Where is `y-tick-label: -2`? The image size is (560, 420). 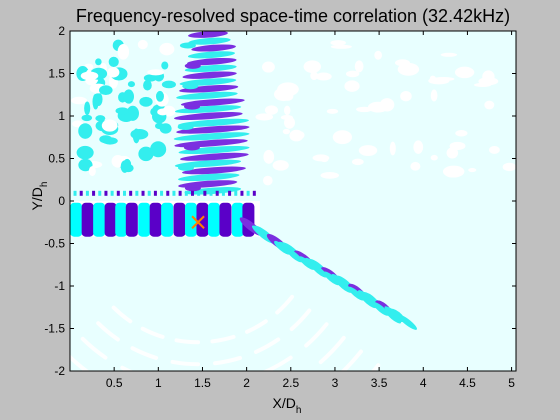 y-tick-label: -2 is located at coordinates (59, 371).